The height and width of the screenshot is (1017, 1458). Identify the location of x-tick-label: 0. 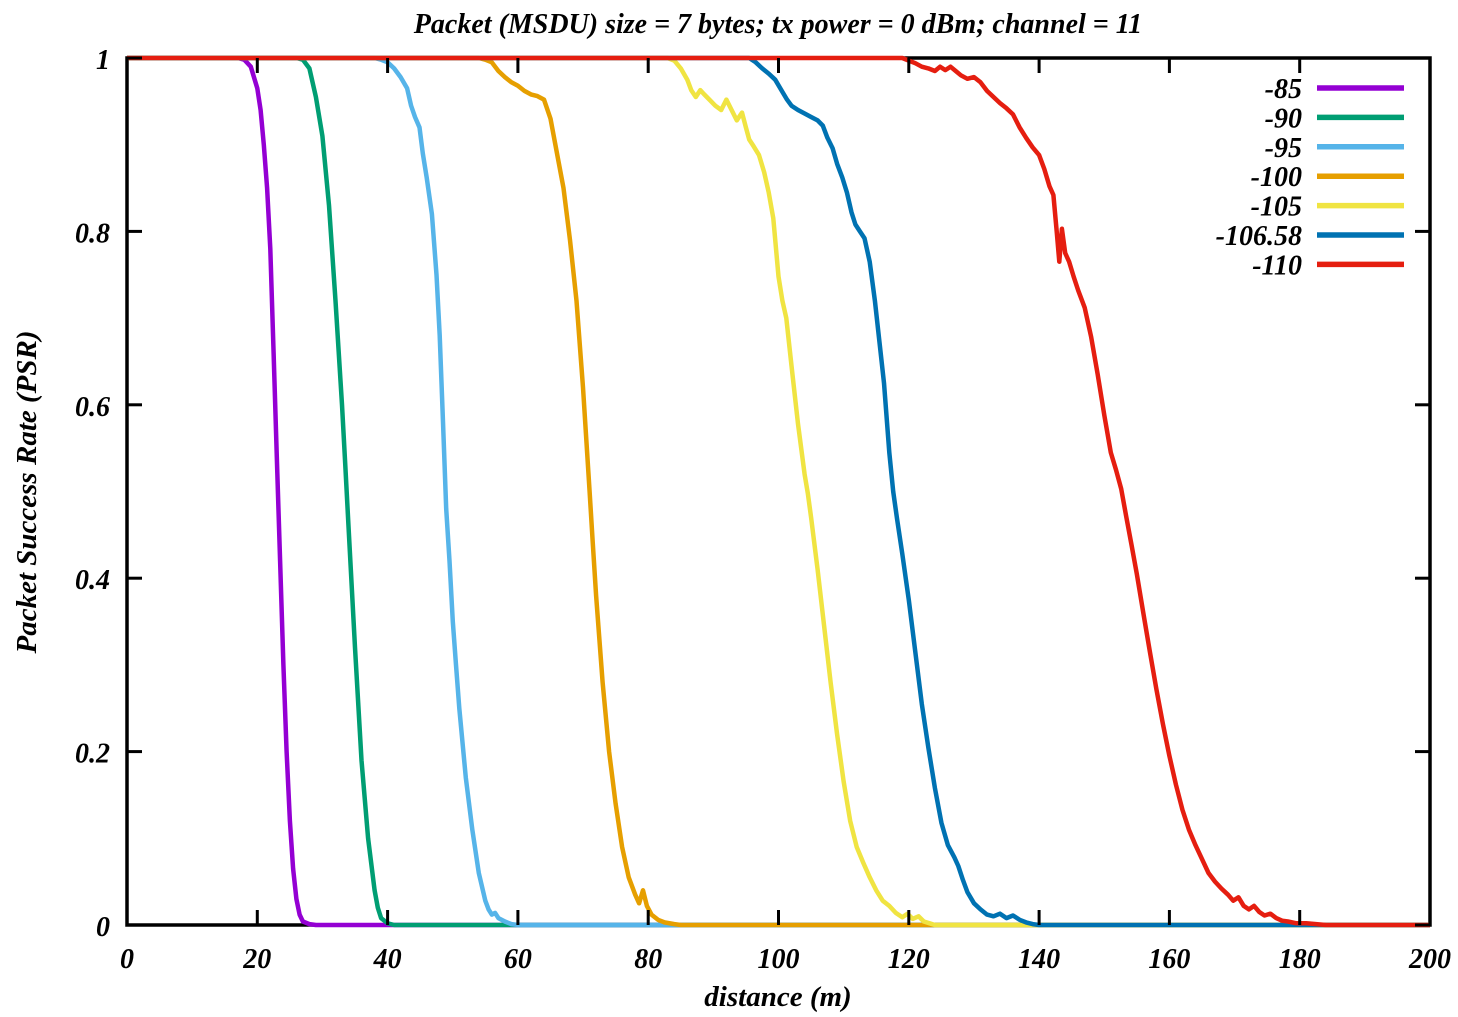
(127, 959).